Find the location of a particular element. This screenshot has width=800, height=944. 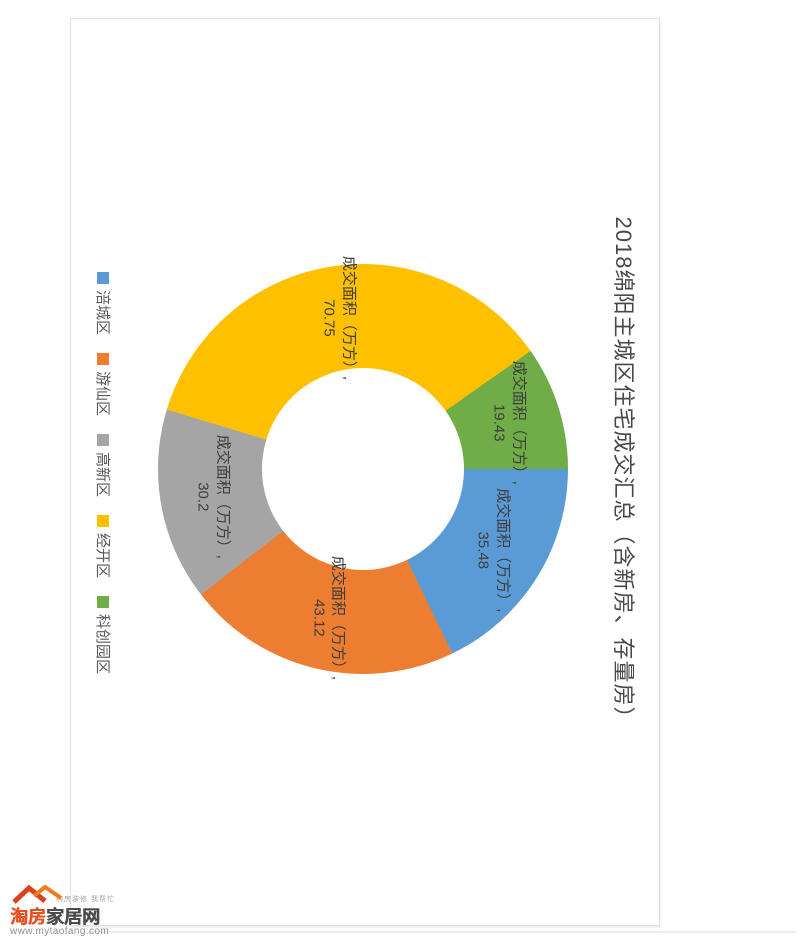

watermark-brand: 淘房家居网 is located at coordinates (55, 916).